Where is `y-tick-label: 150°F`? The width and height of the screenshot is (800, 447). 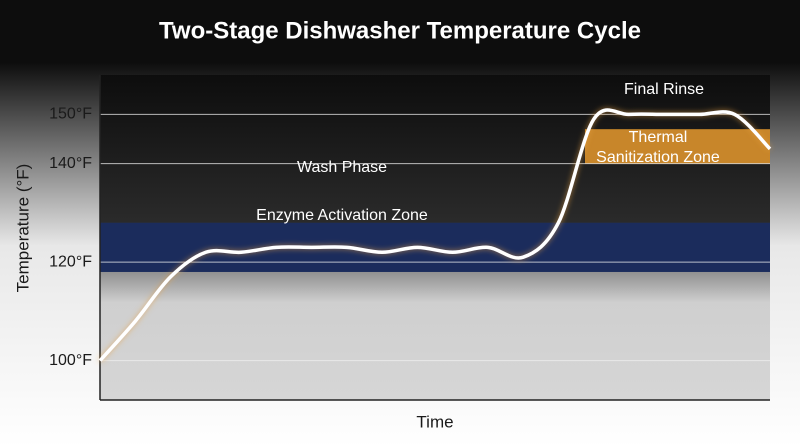
y-tick-label: 150°F is located at coordinates (70, 114).